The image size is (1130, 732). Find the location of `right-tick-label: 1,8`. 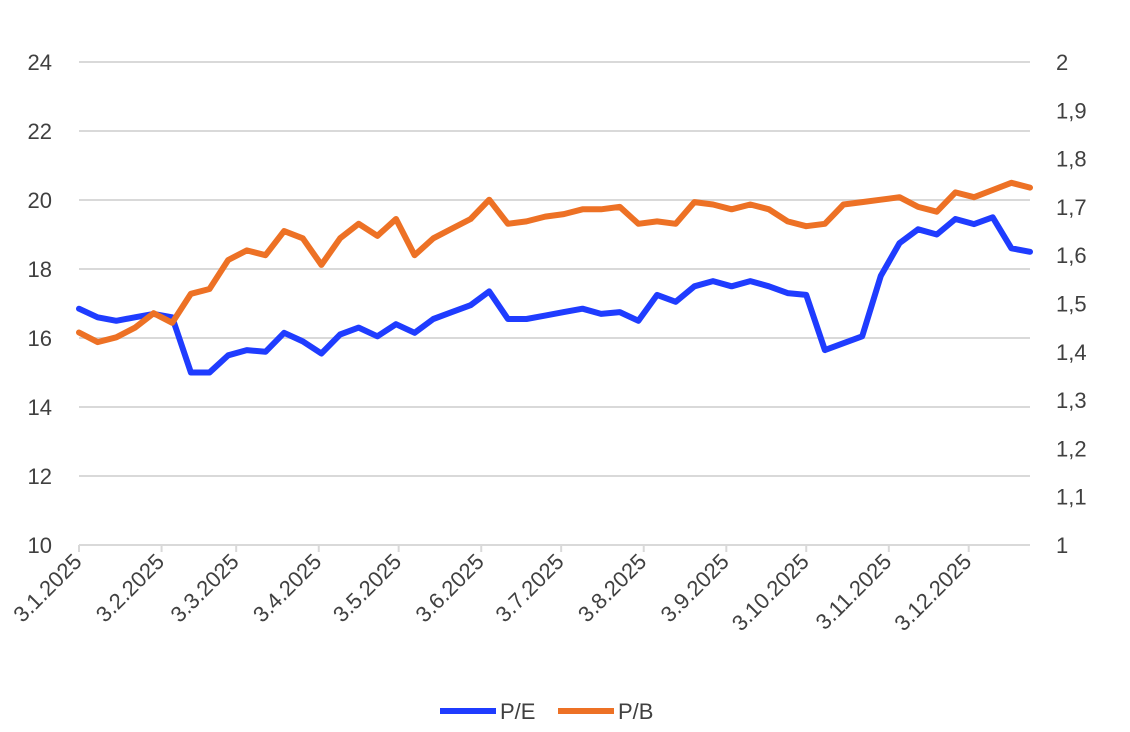

right-tick-label: 1,8 is located at coordinates (1071, 159).